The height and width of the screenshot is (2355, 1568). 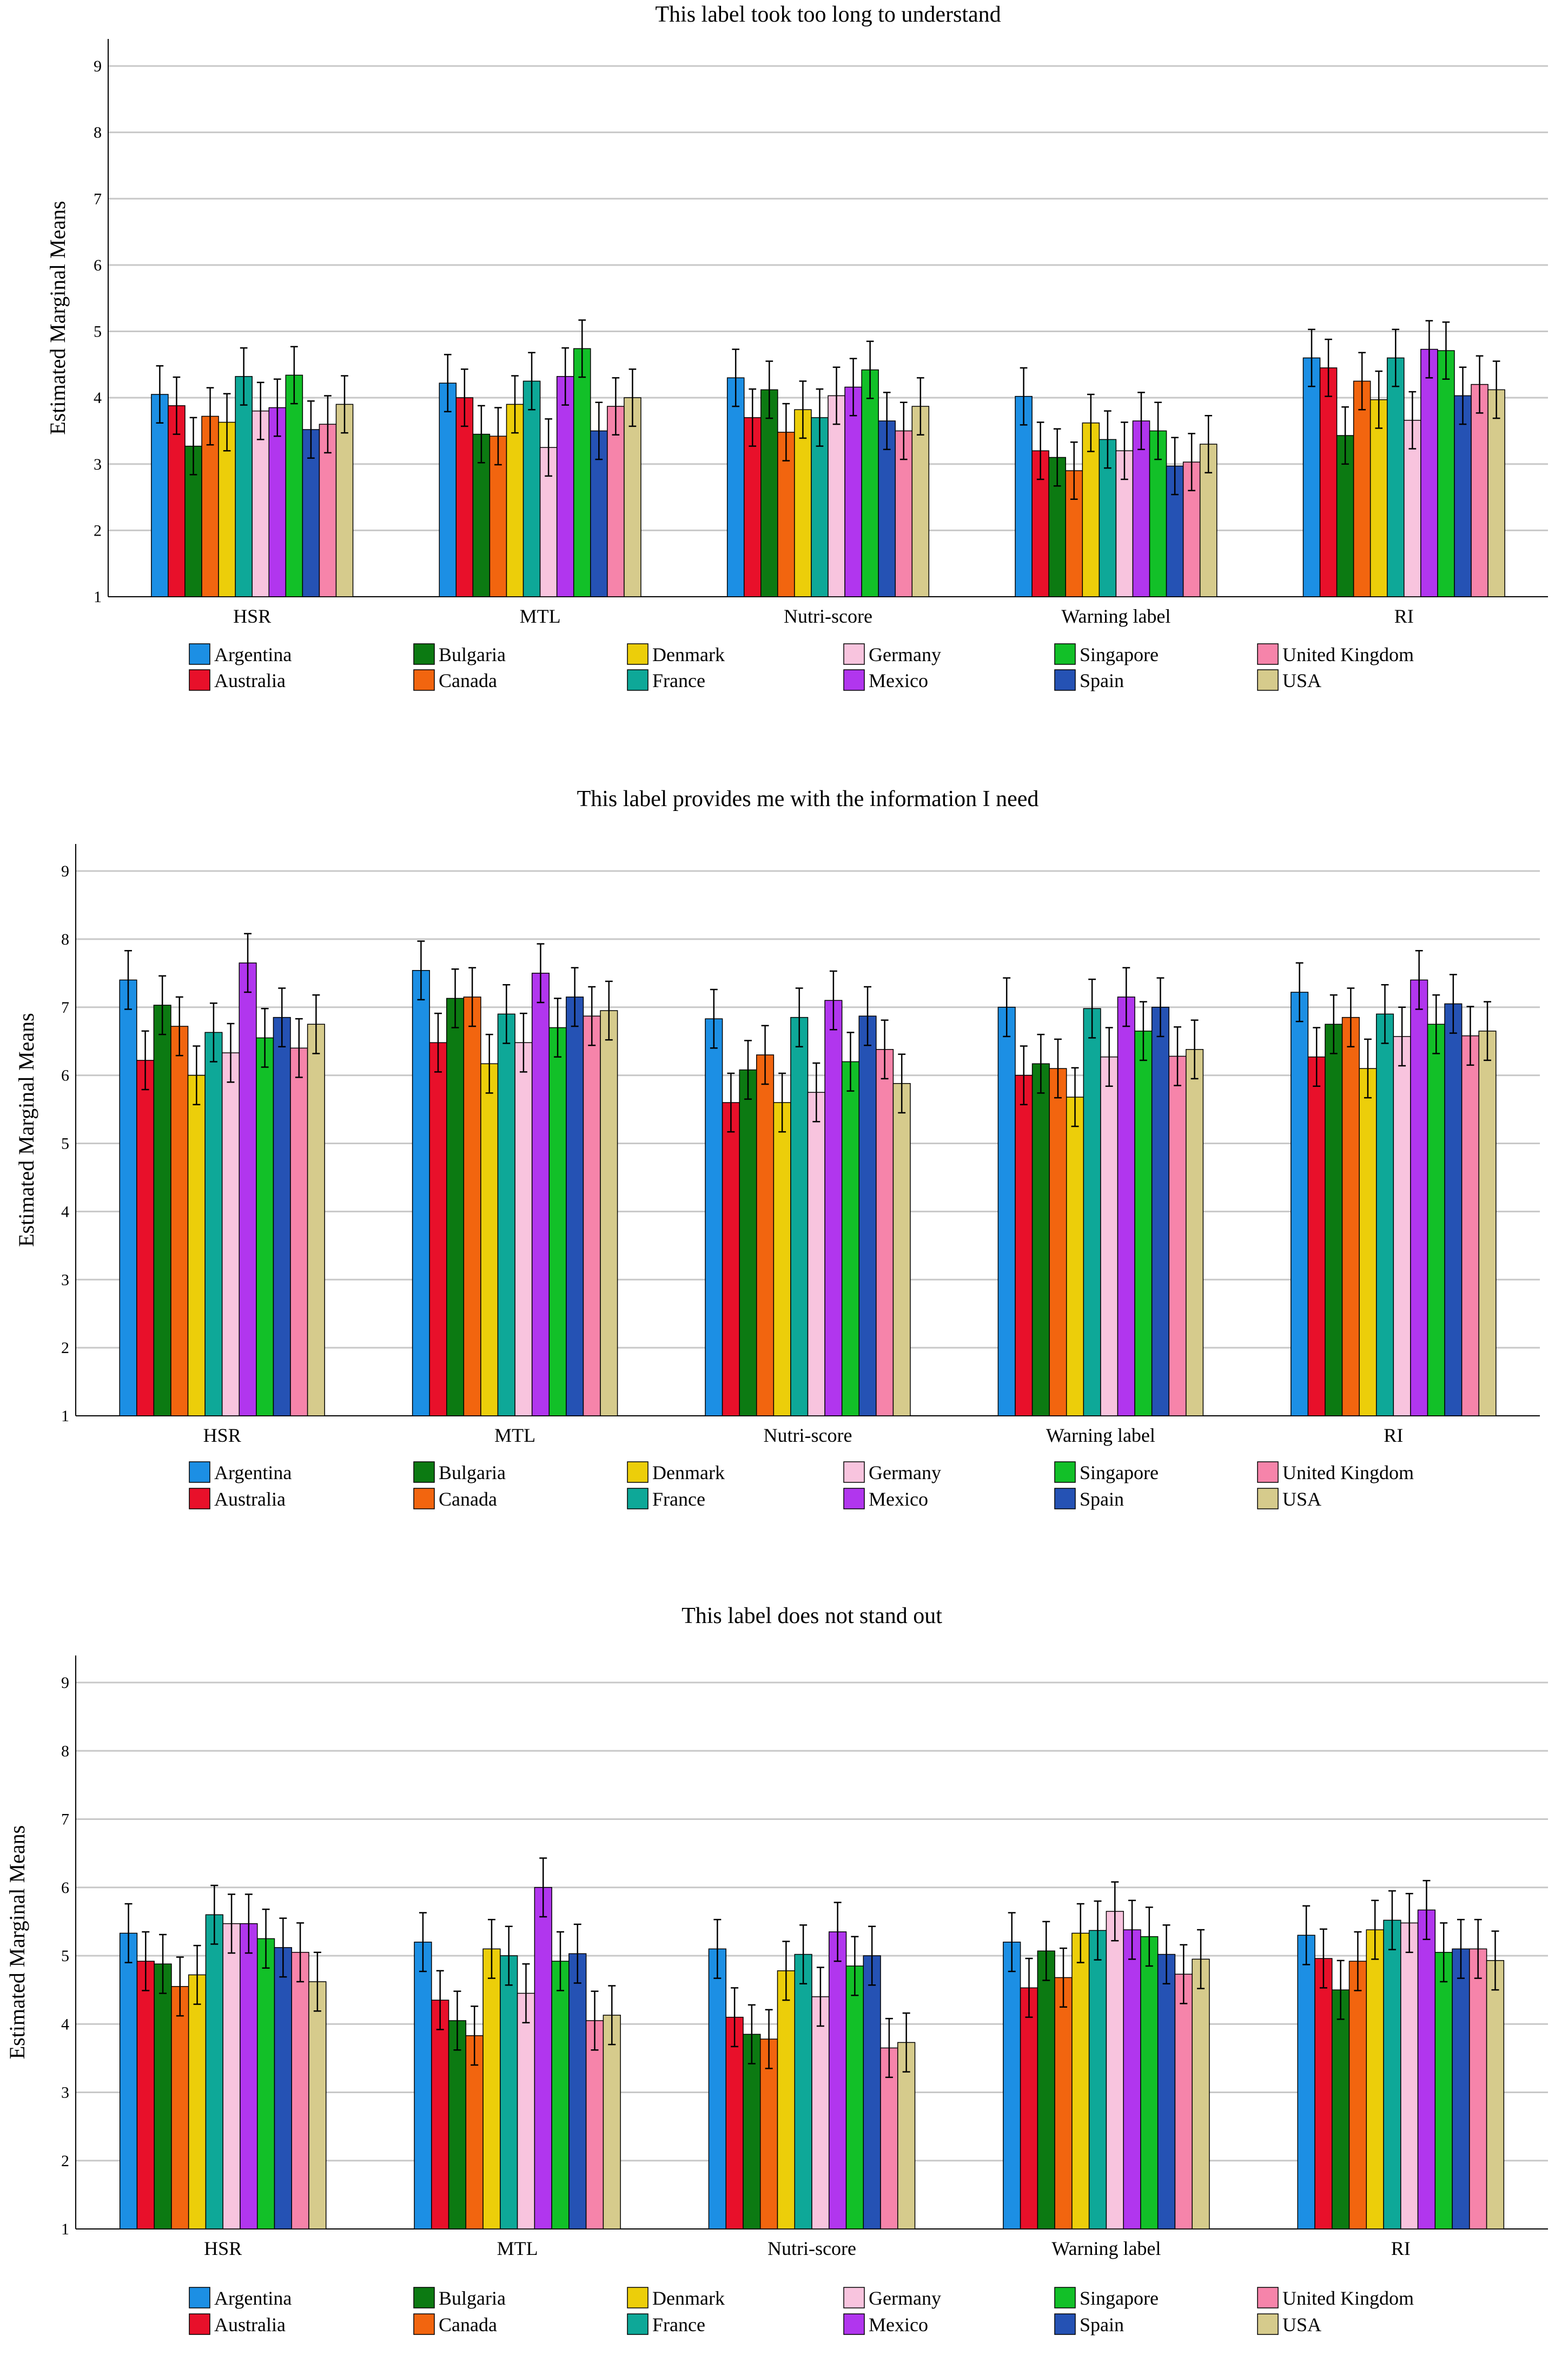 What do you see at coordinates (898, 1499) in the screenshot?
I see `legend-label-mexico: Mexico` at bounding box center [898, 1499].